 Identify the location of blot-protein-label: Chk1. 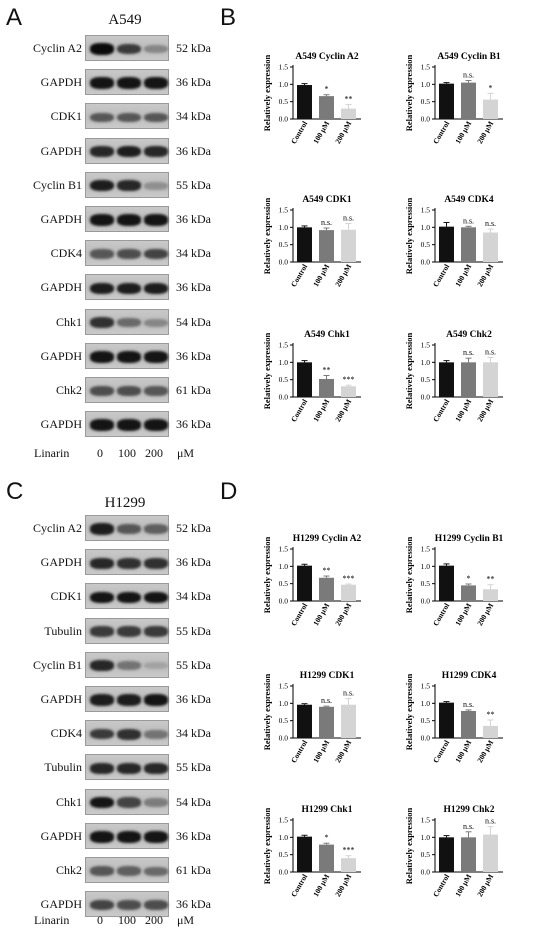
(68, 801).